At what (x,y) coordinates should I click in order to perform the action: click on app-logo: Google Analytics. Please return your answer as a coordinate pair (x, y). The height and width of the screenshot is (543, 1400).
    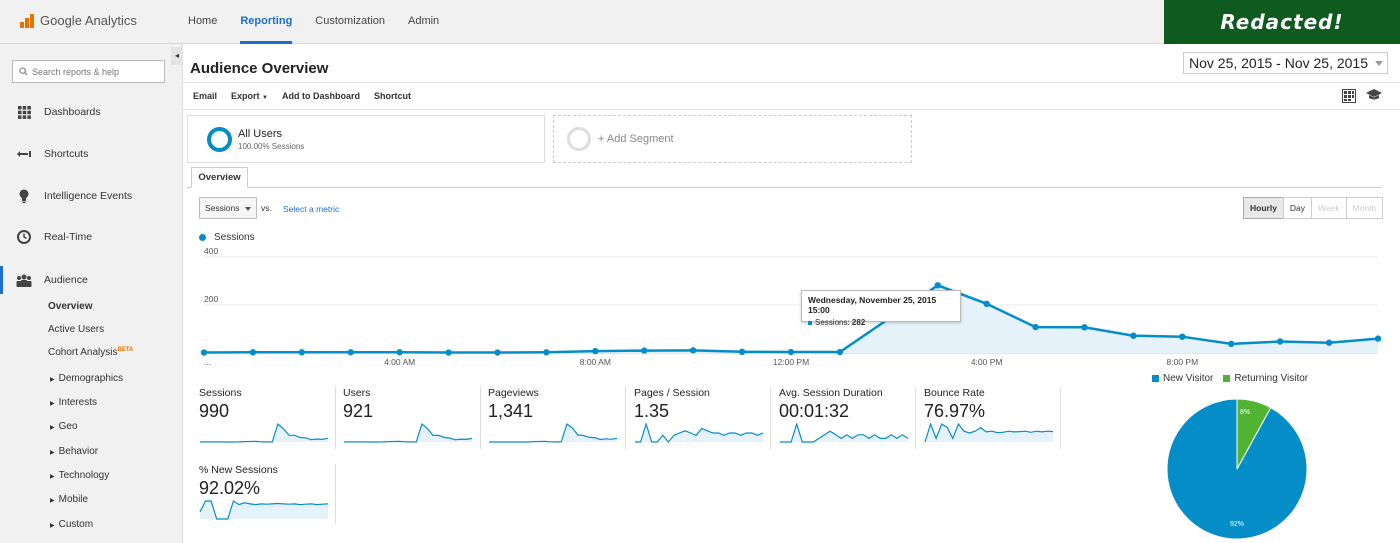
    Looking at the image, I should click on (78, 20).